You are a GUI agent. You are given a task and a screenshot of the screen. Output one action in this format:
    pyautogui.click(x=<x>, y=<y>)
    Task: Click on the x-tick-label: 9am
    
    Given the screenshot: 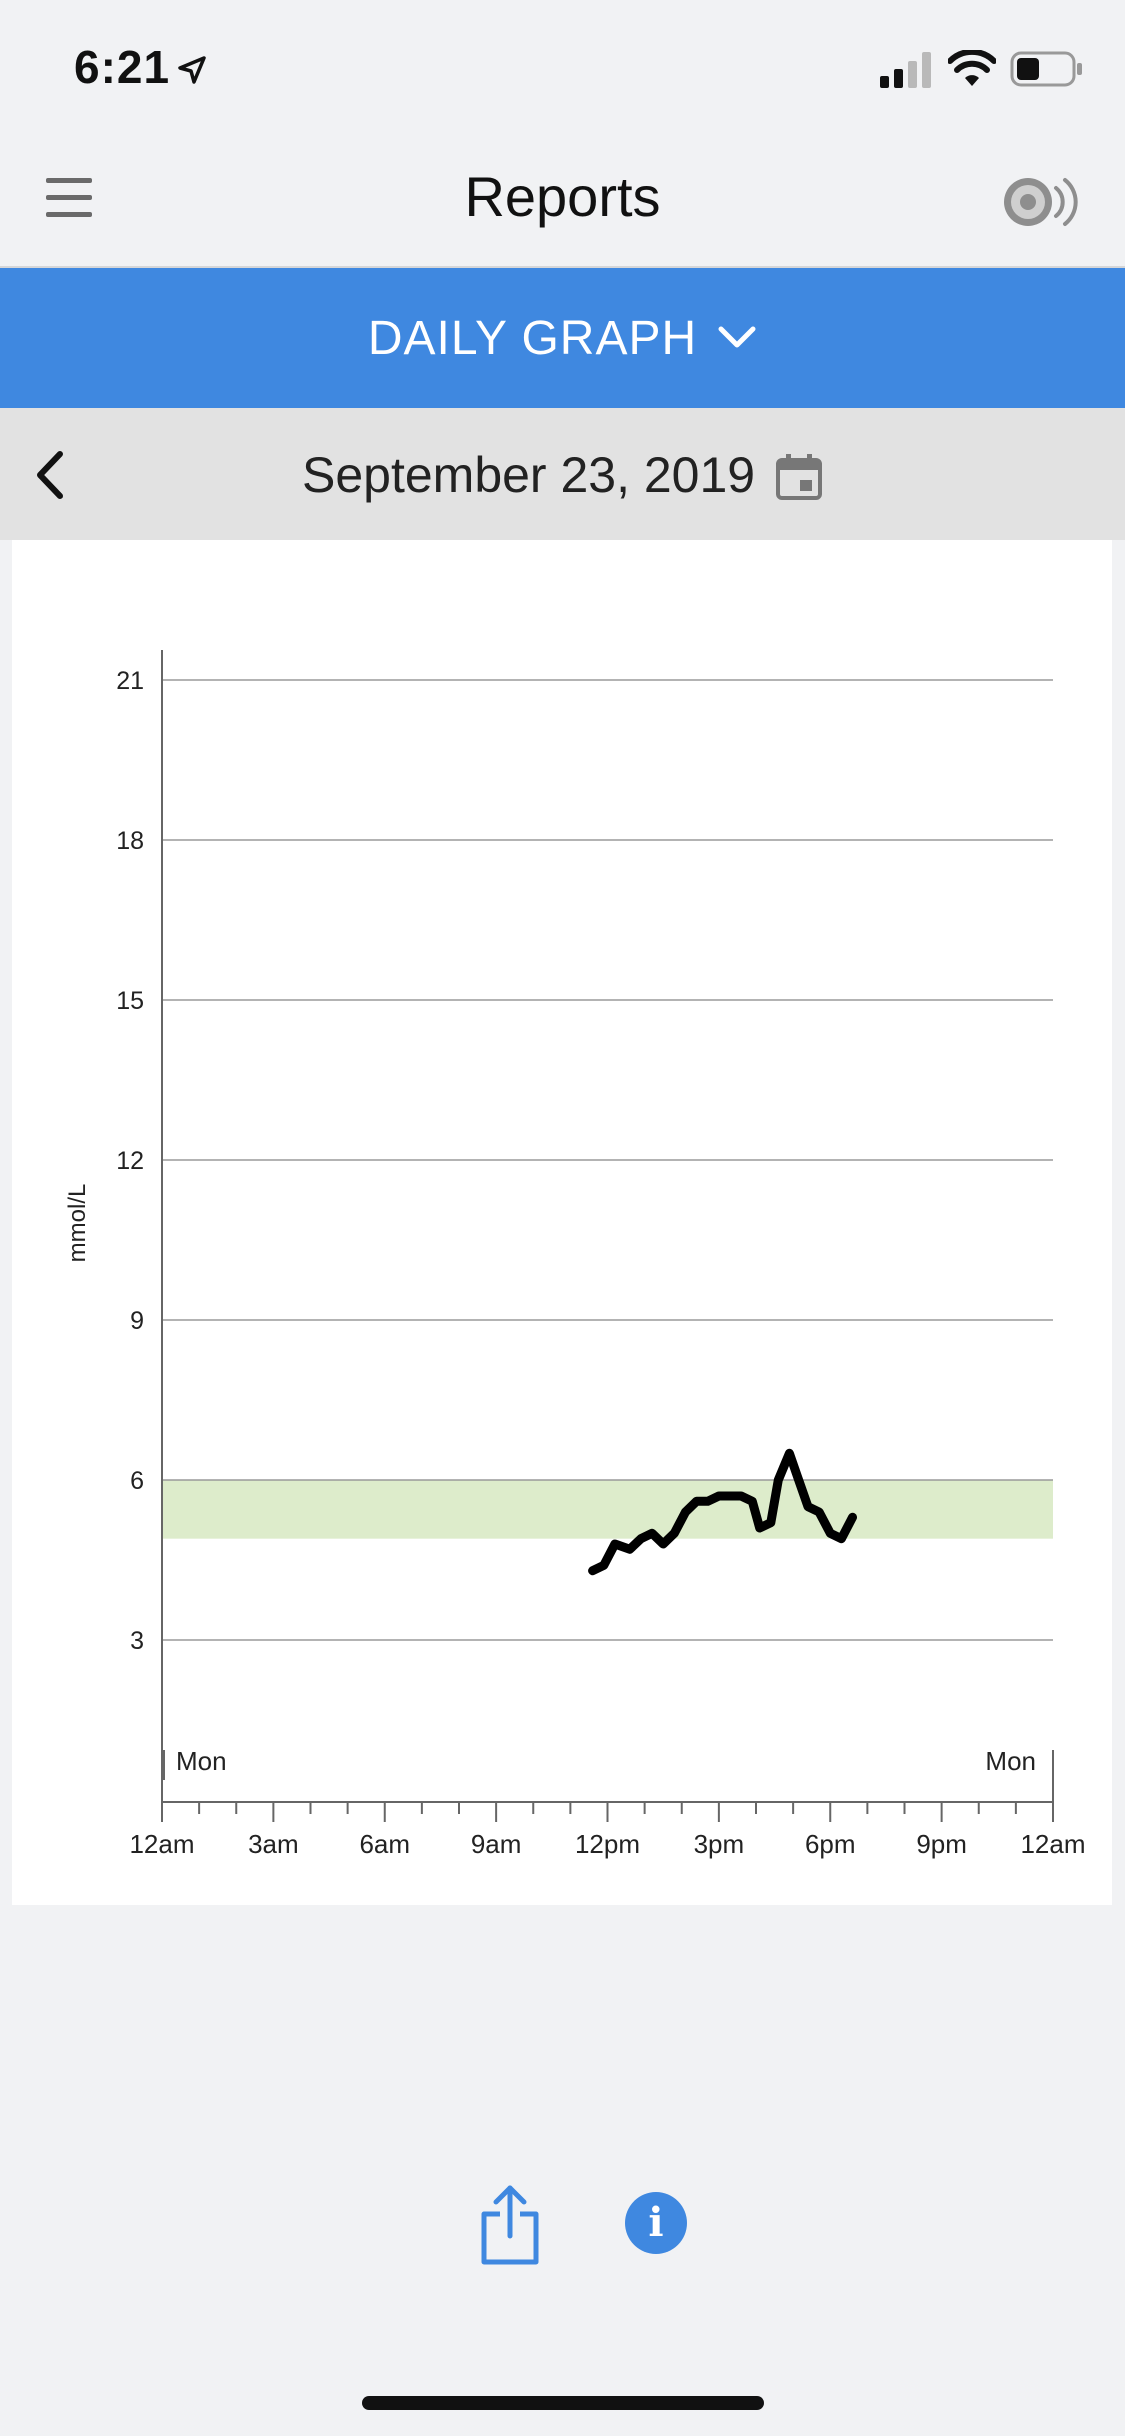 What is the action you would take?
    pyautogui.click(x=496, y=1844)
    